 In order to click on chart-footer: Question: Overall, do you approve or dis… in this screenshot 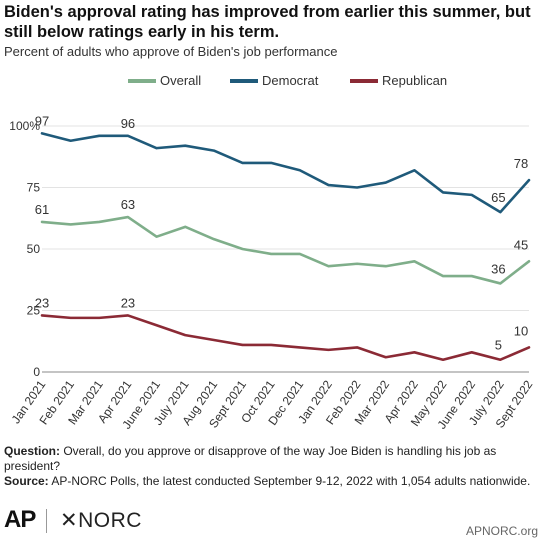, I will do `click(274, 466)`.